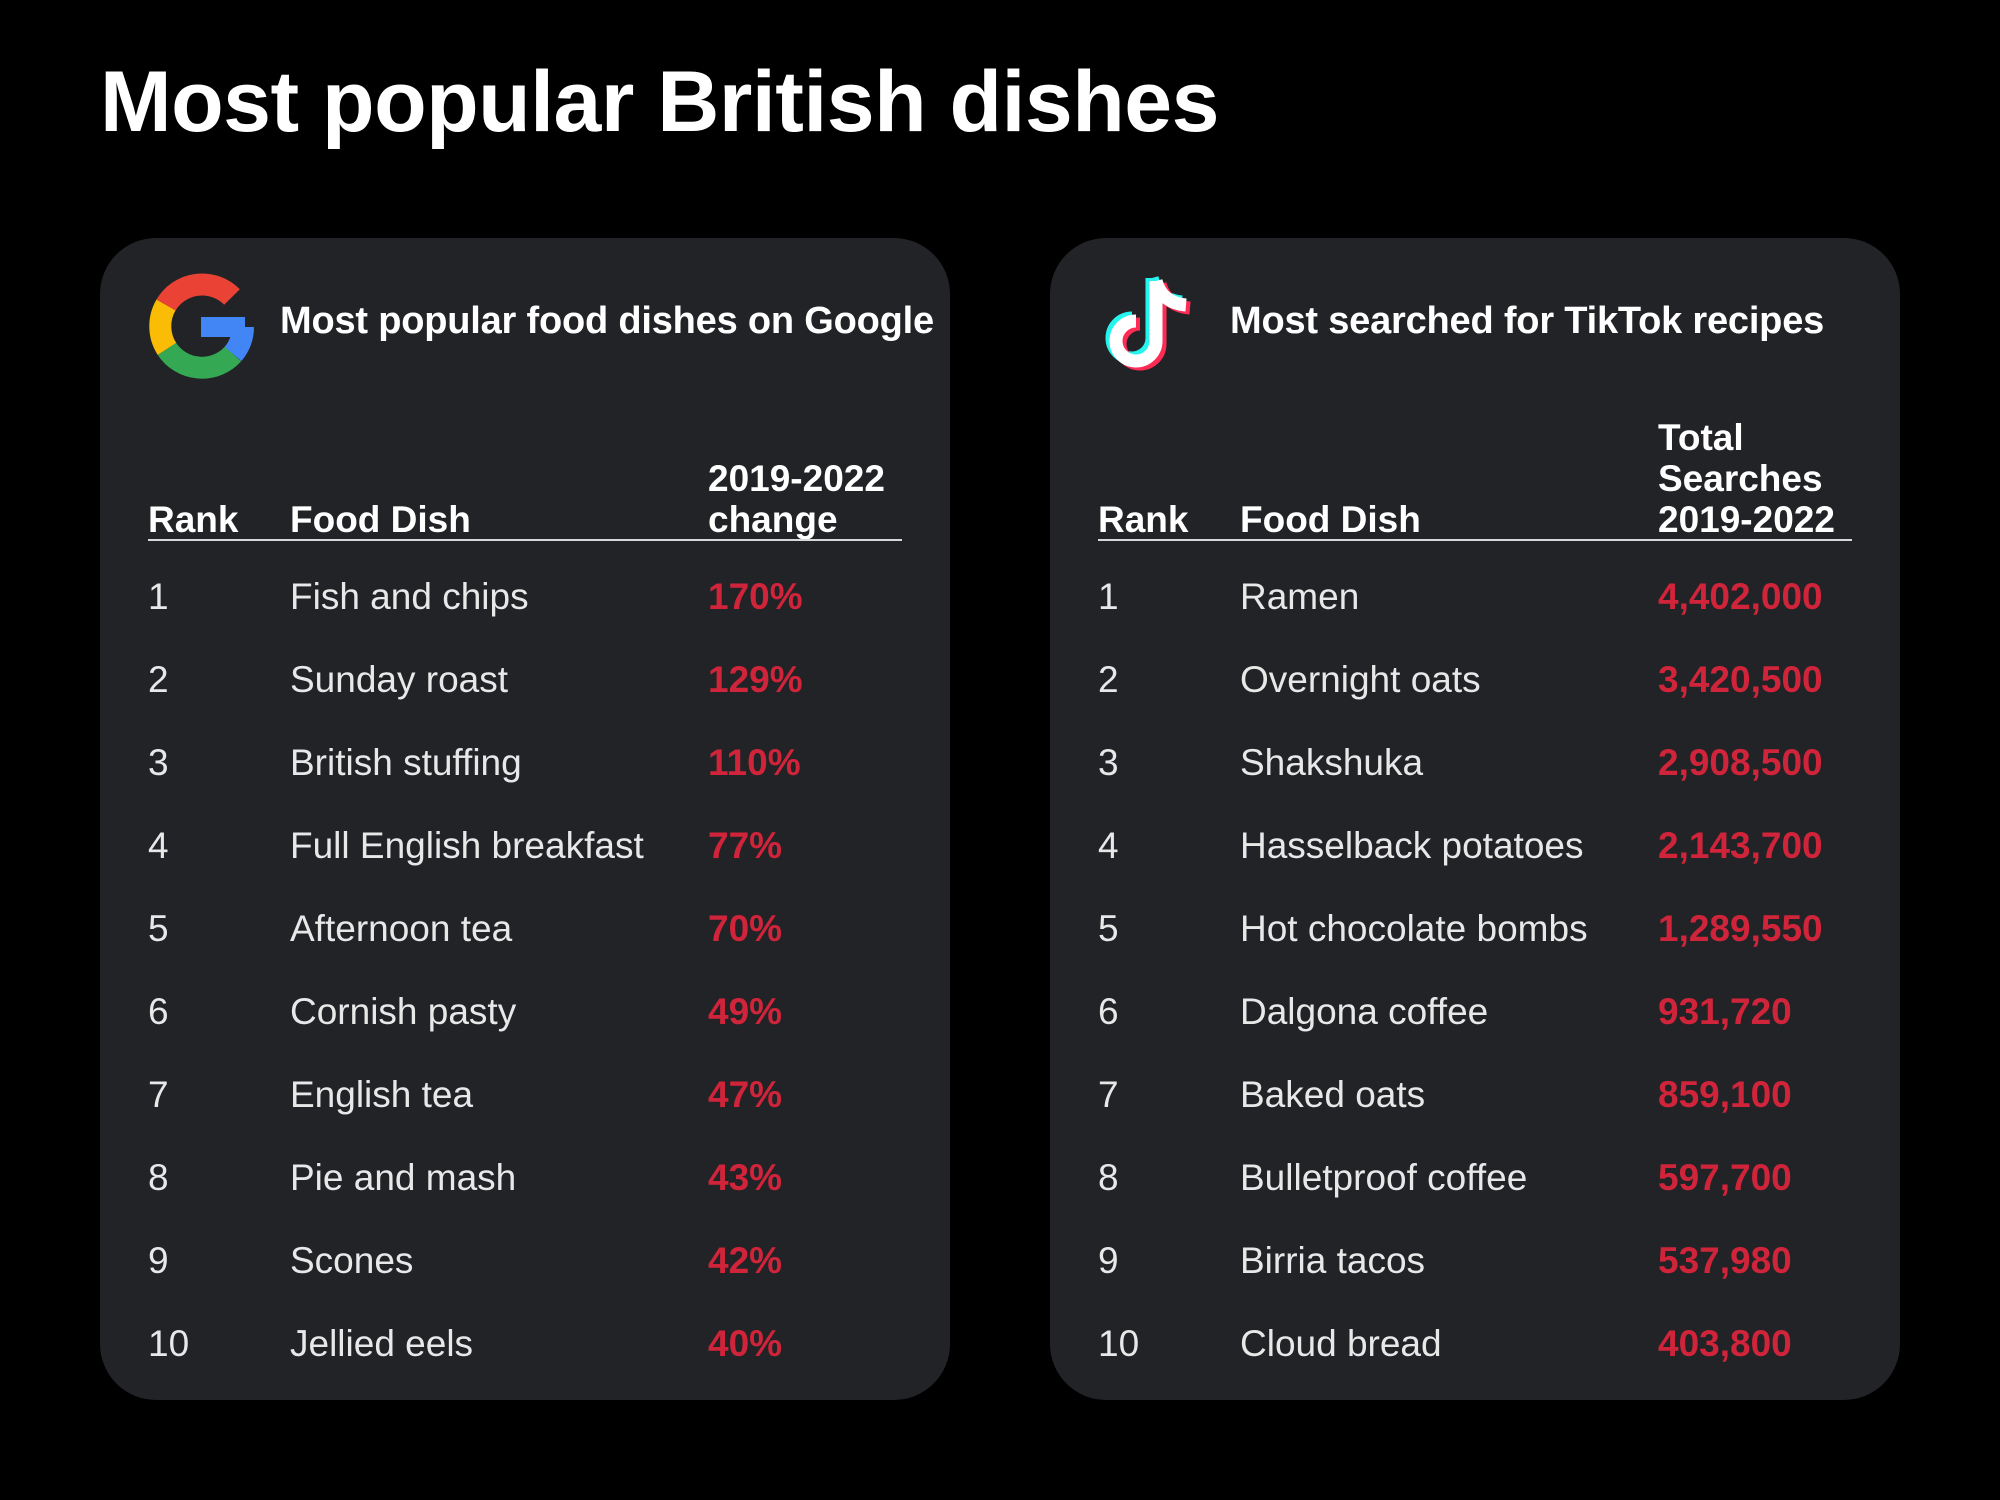 The image size is (2000, 1500). I want to click on table-row: 10 Cloud bread 403,800, so click(1475, 1362).